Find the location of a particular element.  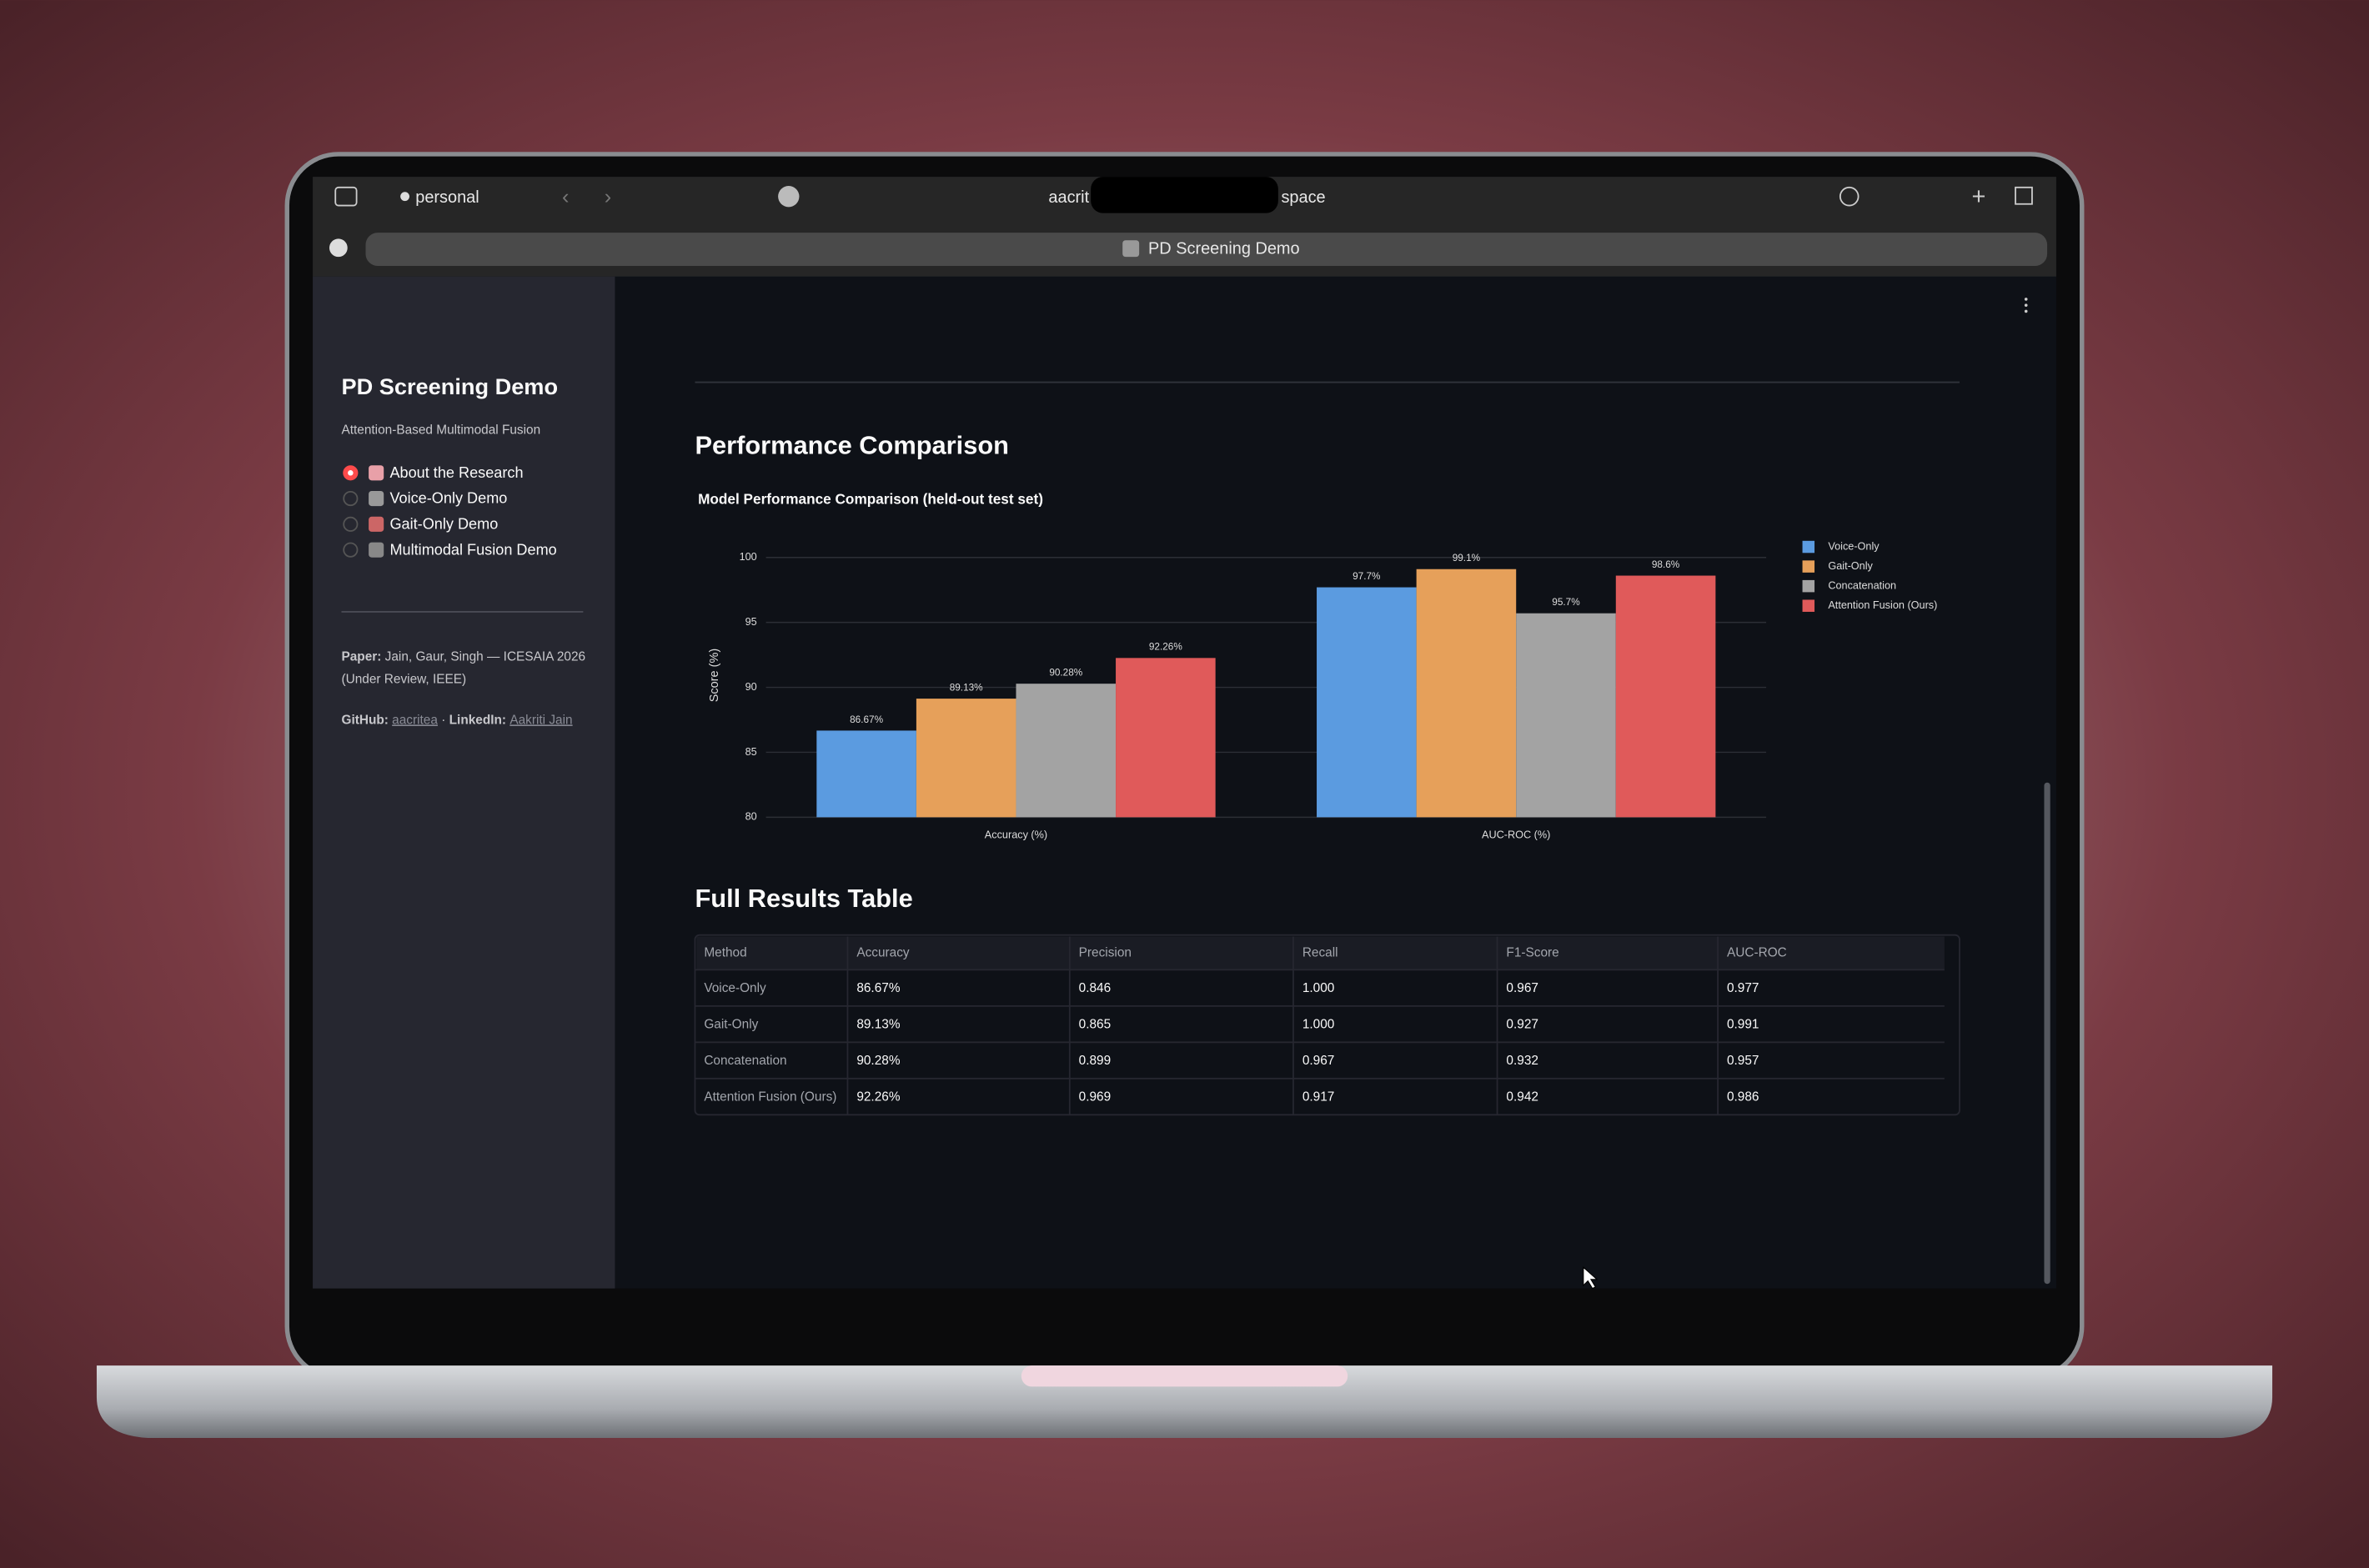

paper-line: Paper: Jain, Gaur, Singh — ICESAIA 2026 is located at coordinates (463, 656).